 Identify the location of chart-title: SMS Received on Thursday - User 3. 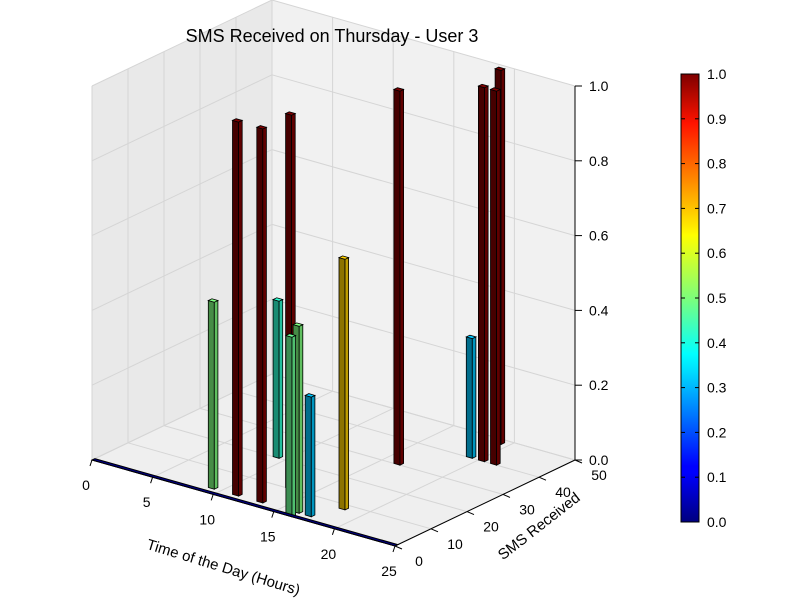
(332, 36).